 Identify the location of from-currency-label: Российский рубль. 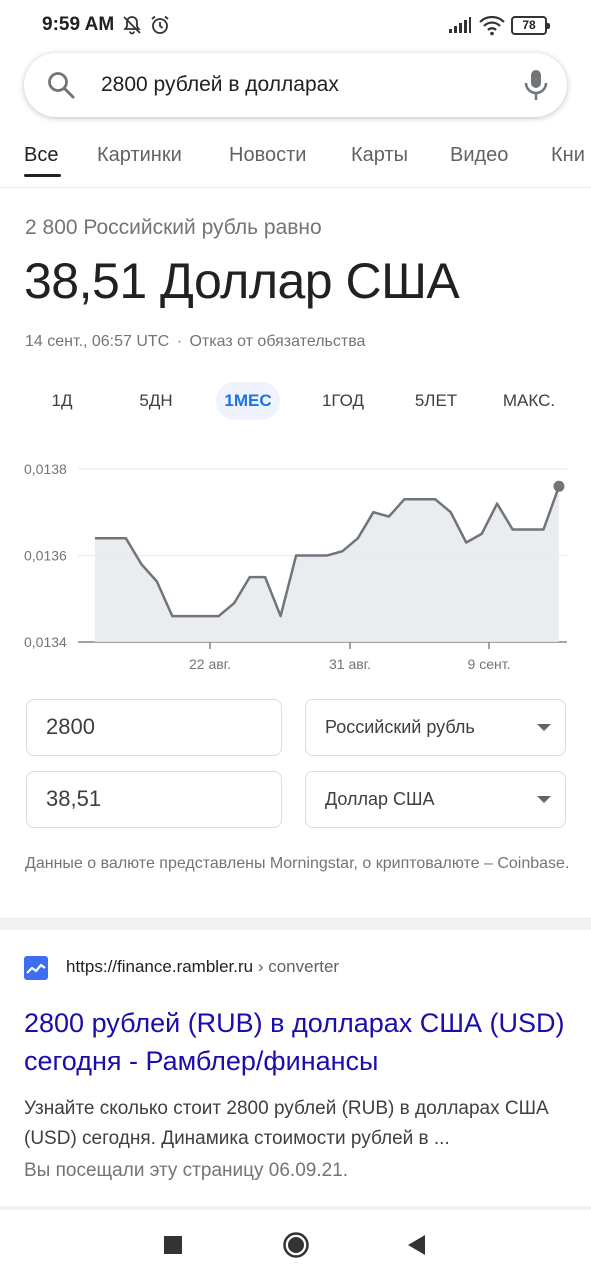
(400, 727).